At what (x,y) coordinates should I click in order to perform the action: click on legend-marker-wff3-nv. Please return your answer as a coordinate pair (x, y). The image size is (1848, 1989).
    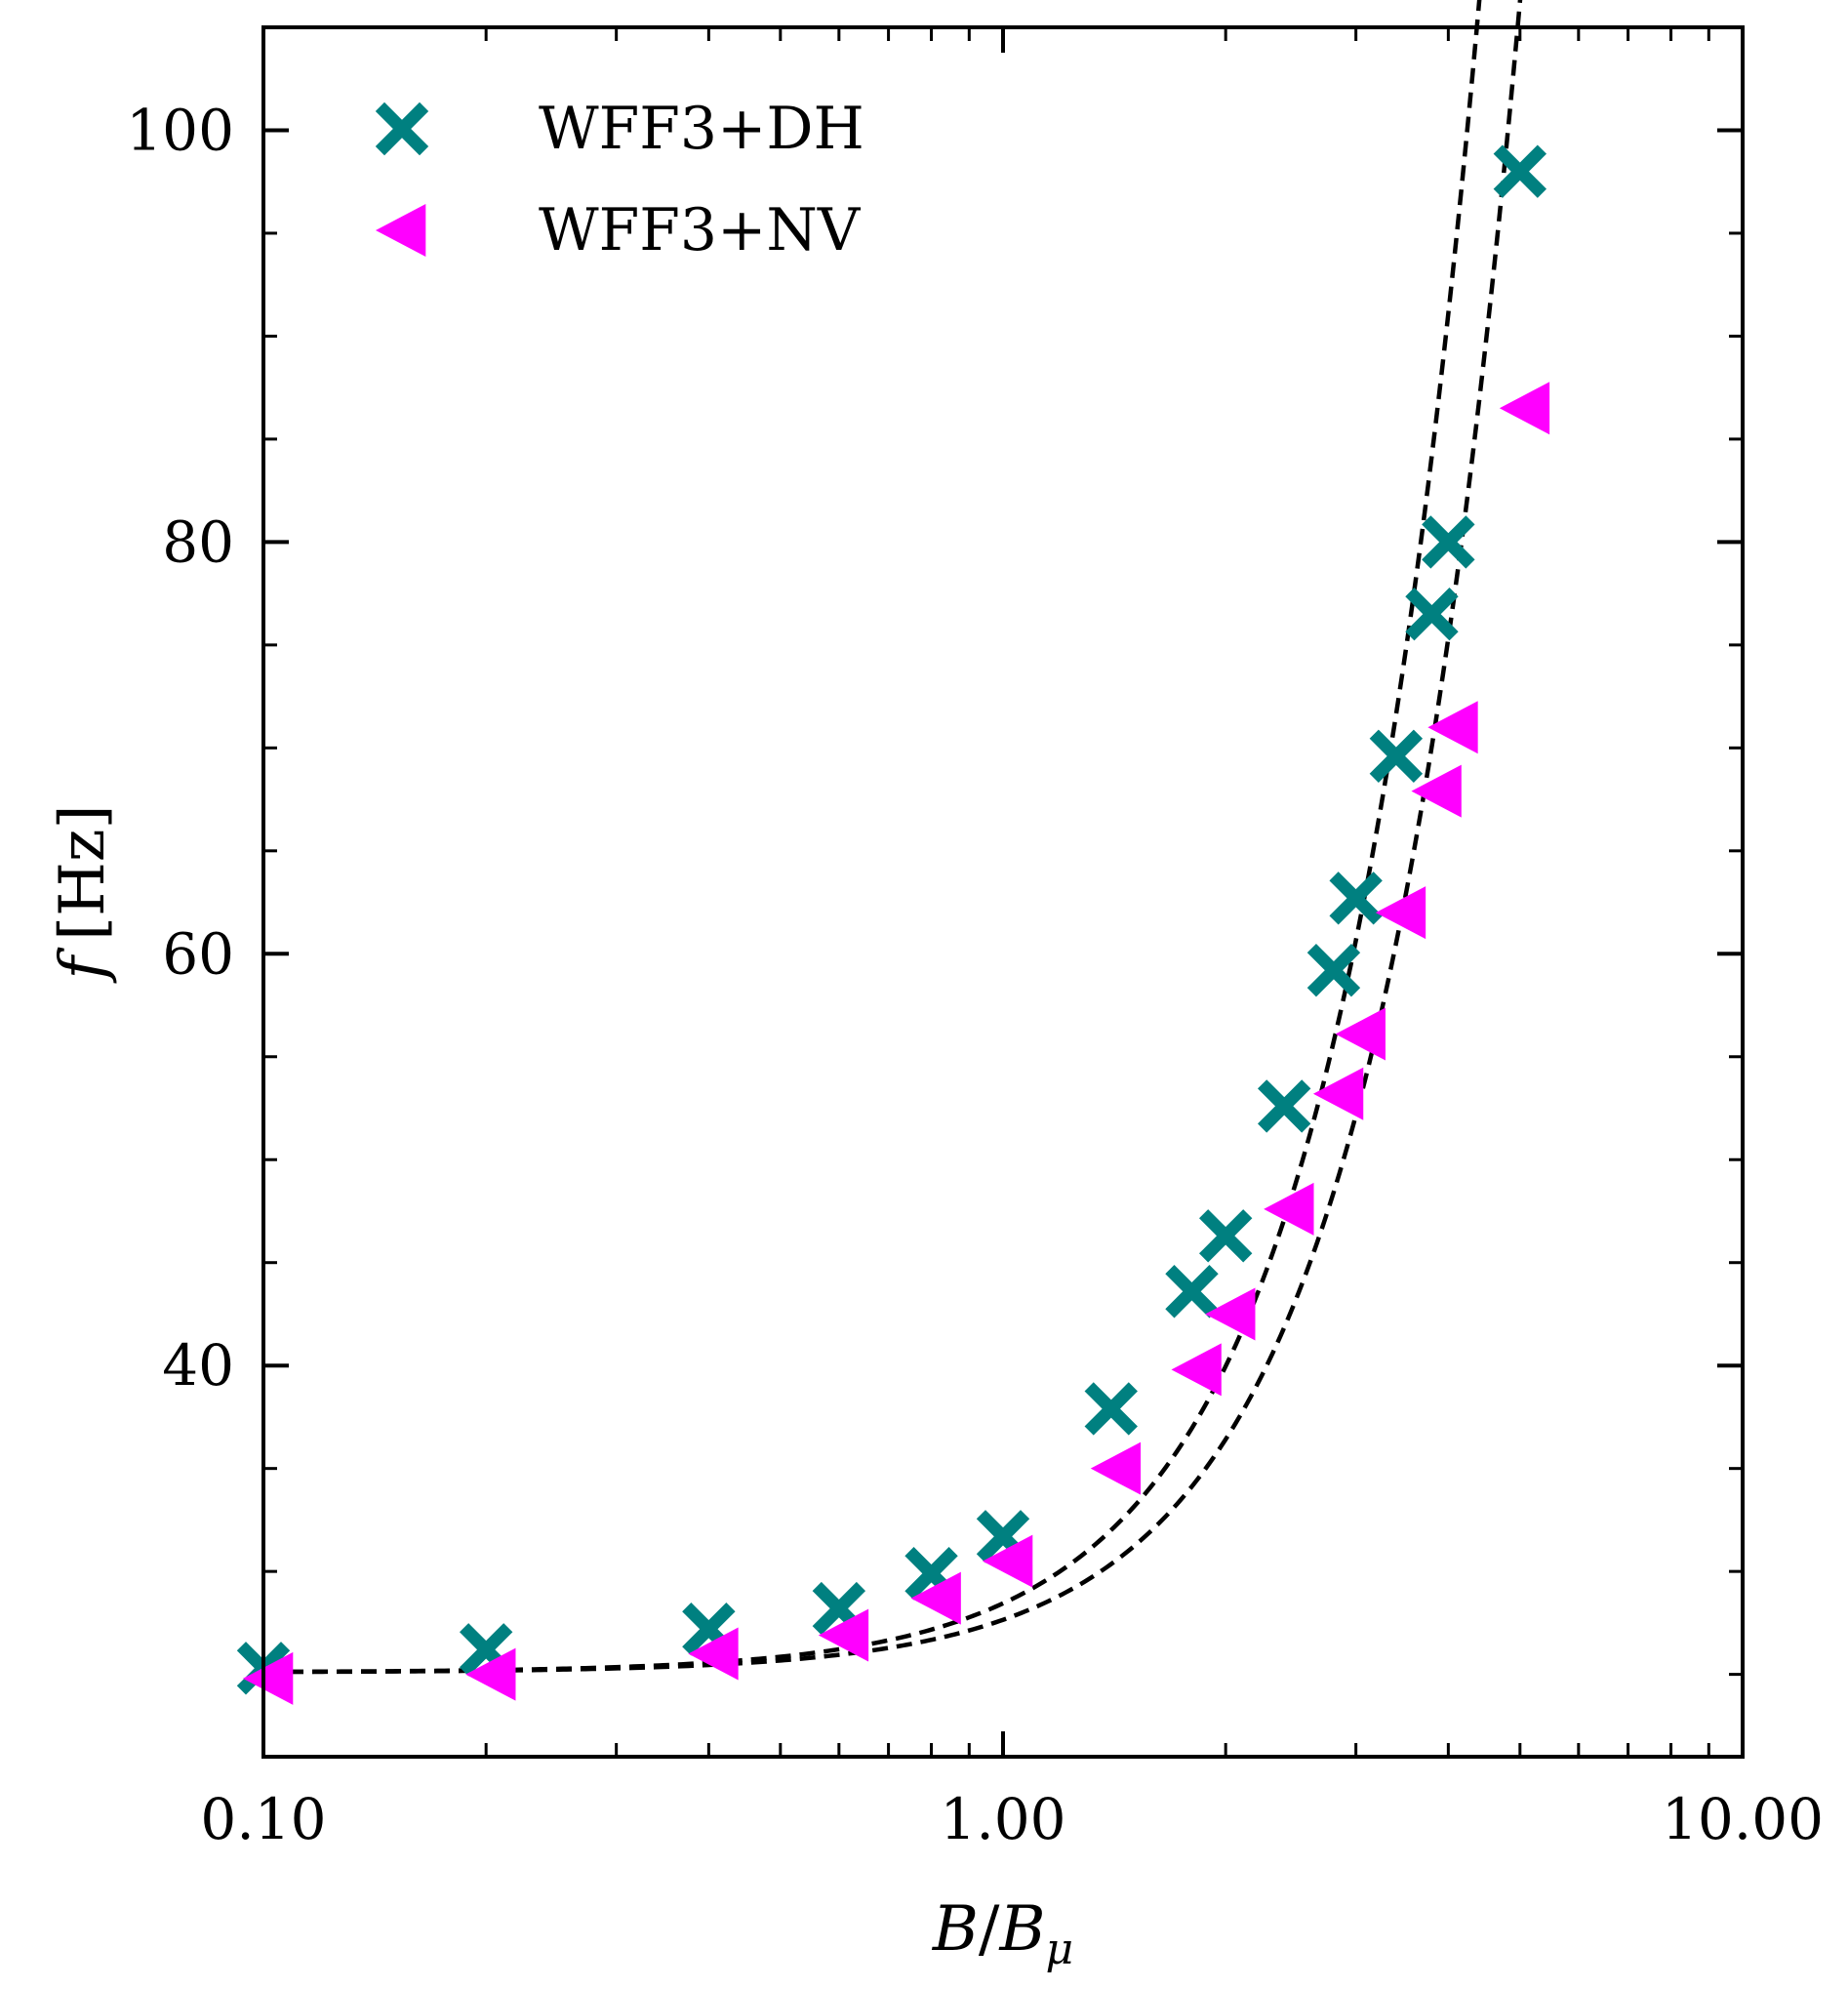
    Looking at the image, I should click on (401, 230).